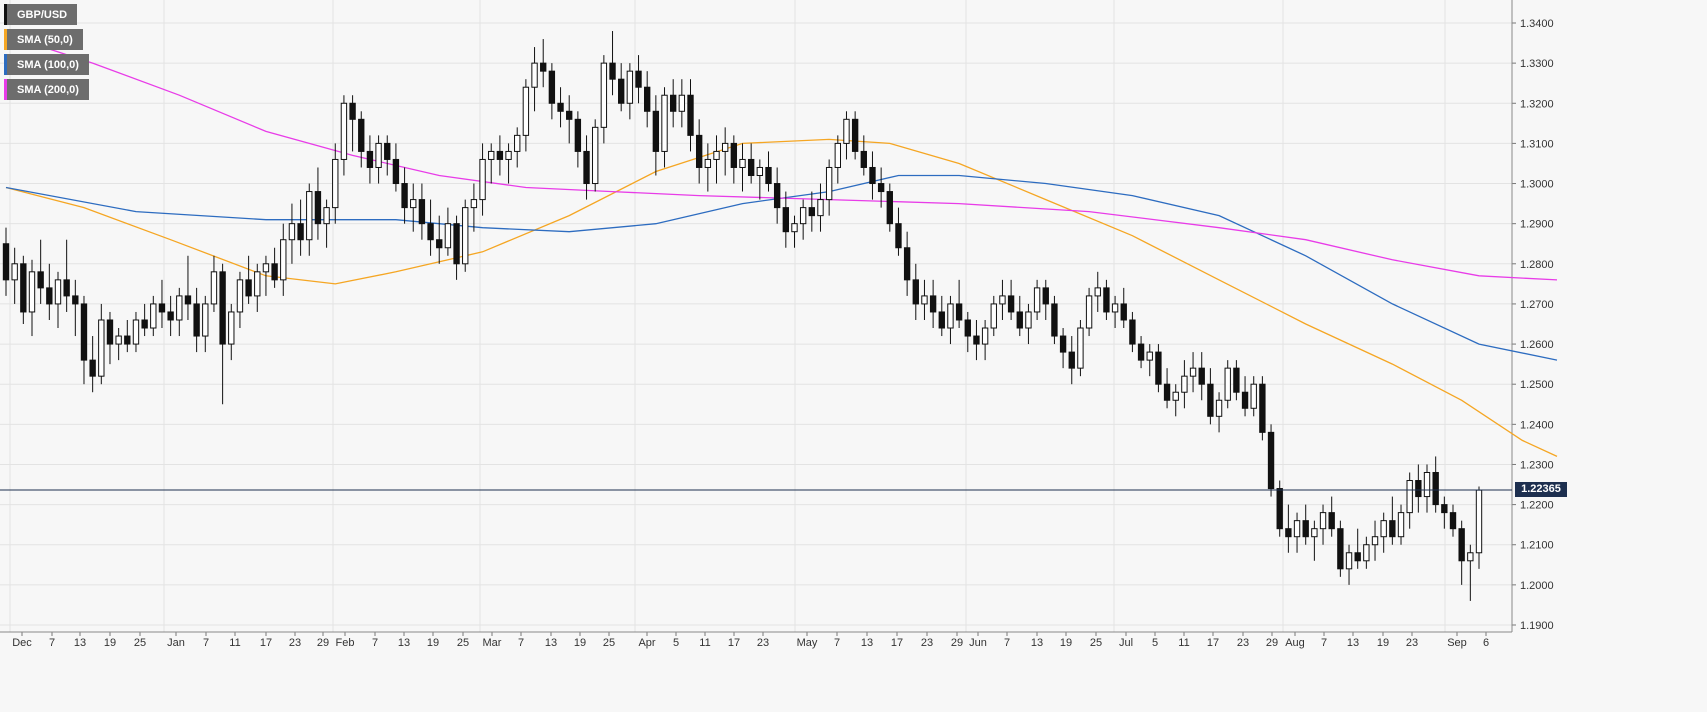 This screenshot has height=712, width=1707. I want to click on legend-item-sma100: SMA (100,0), so click(46, 64).